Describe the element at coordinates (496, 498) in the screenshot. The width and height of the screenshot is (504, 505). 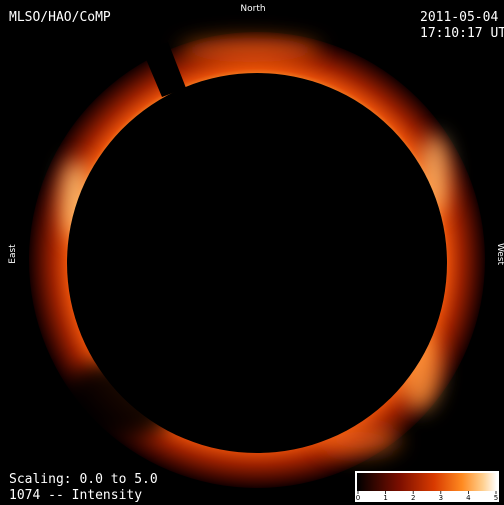
I see `colorbar-tick-label: 5` at that location.